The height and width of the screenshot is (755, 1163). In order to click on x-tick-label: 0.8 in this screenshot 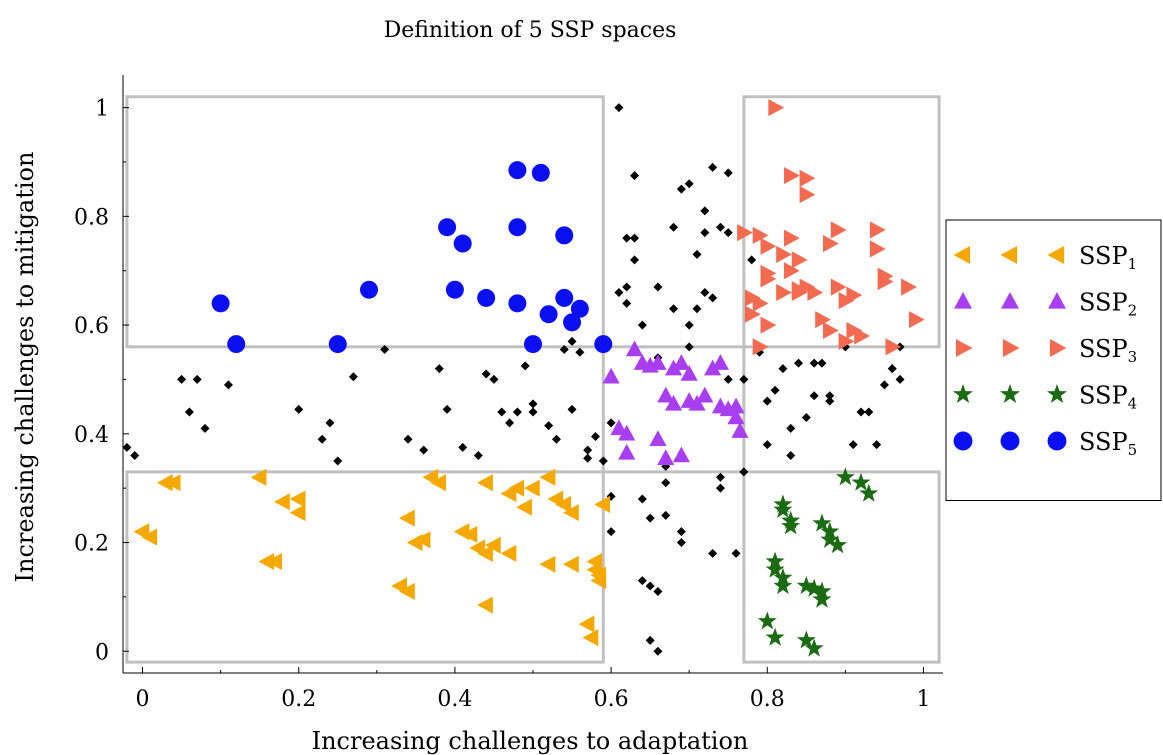, I will do `click(767, 699)`.